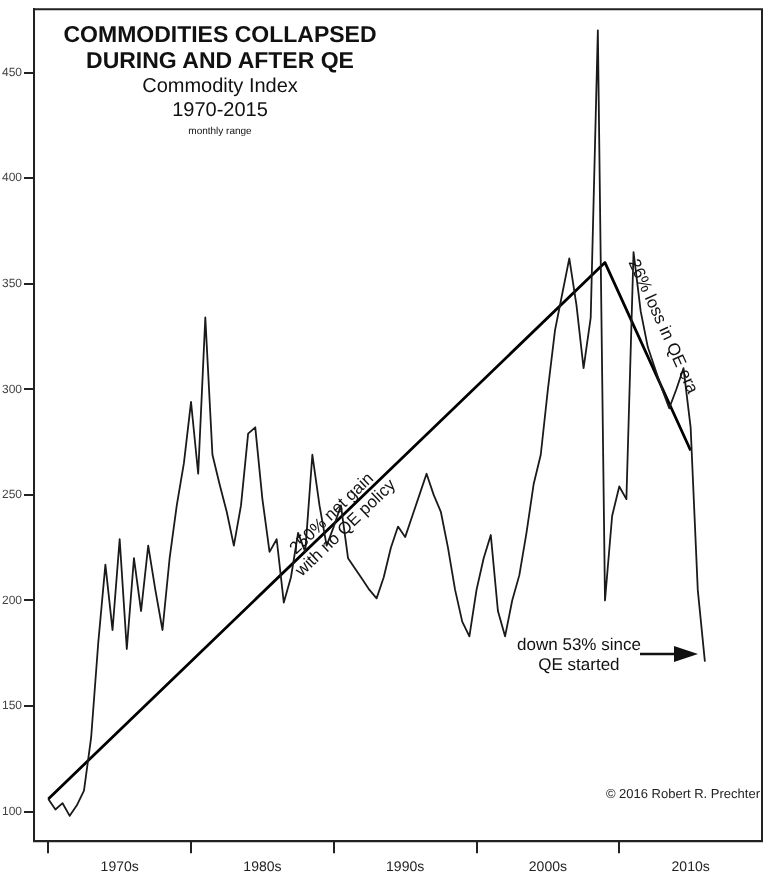  I want to click on text: COMMODITIES COLLAPSED DURING AND AFTER QE, so click(220, 50).